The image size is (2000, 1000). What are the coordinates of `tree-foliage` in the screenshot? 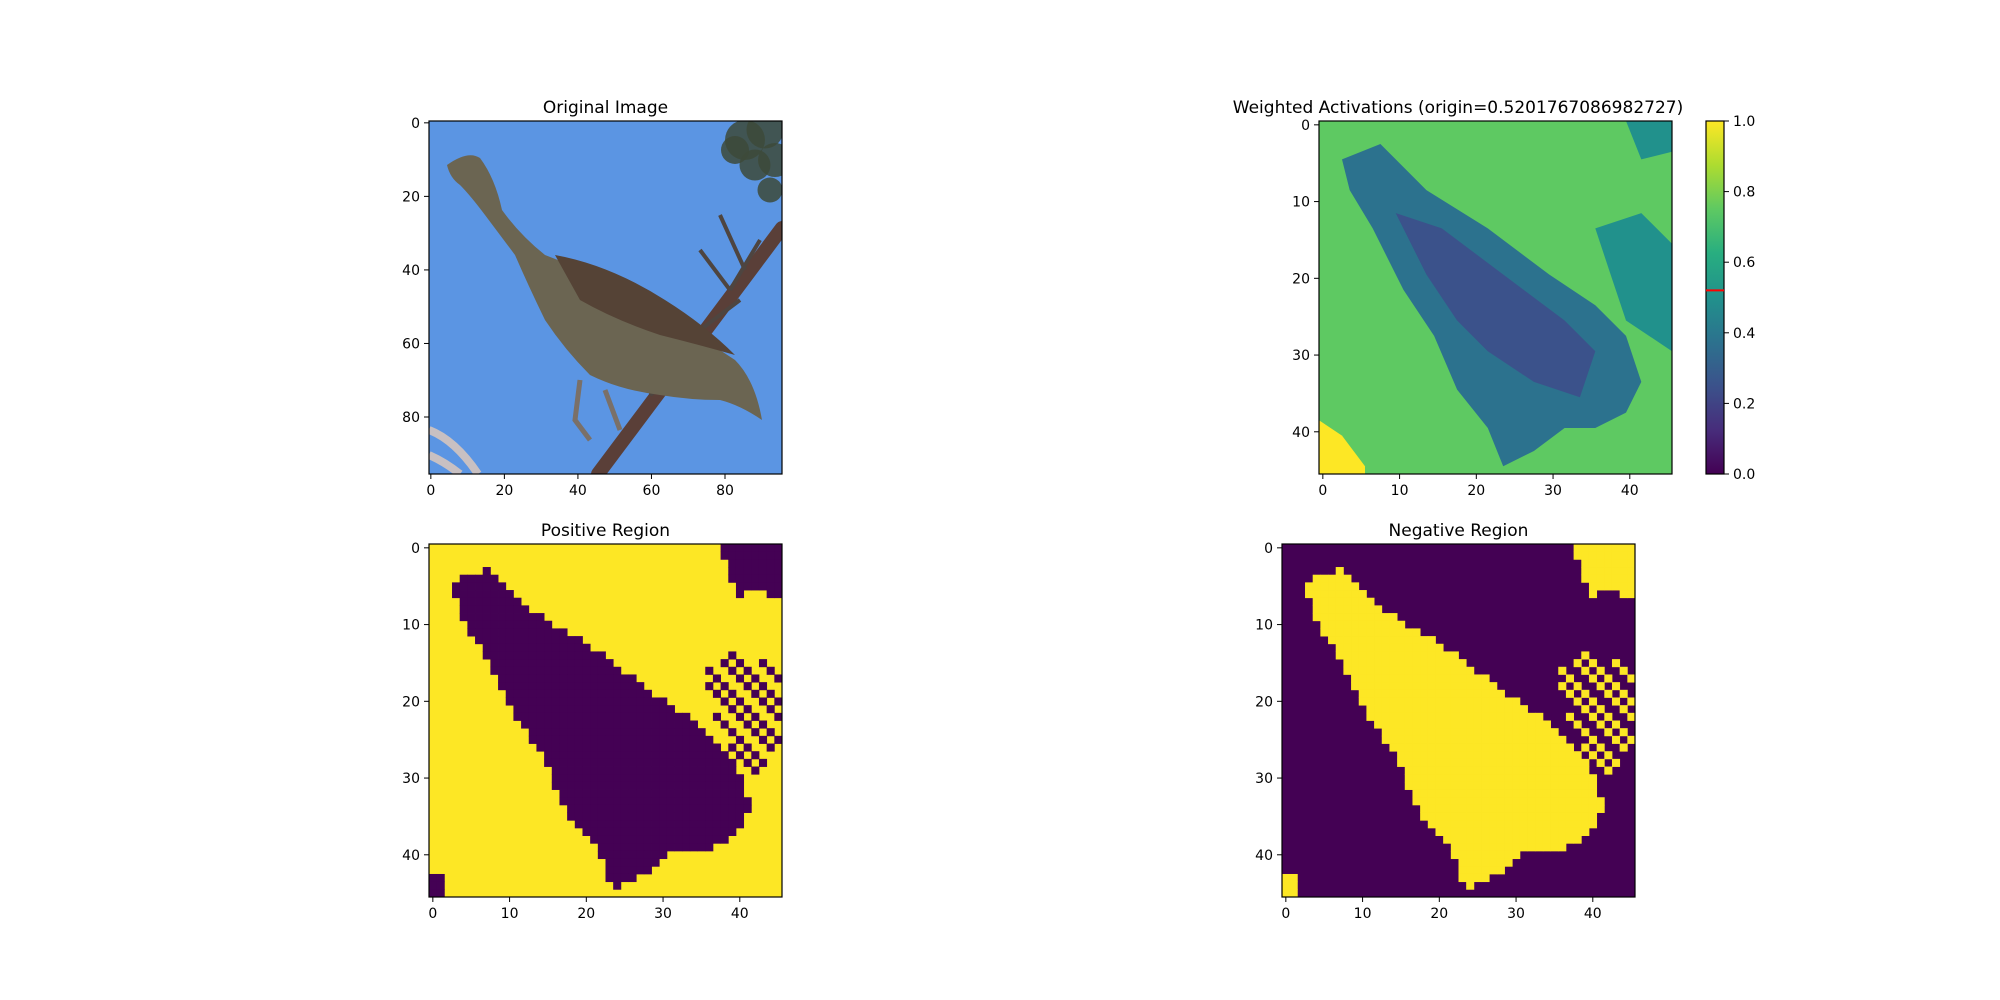 It's located at (751, 162).